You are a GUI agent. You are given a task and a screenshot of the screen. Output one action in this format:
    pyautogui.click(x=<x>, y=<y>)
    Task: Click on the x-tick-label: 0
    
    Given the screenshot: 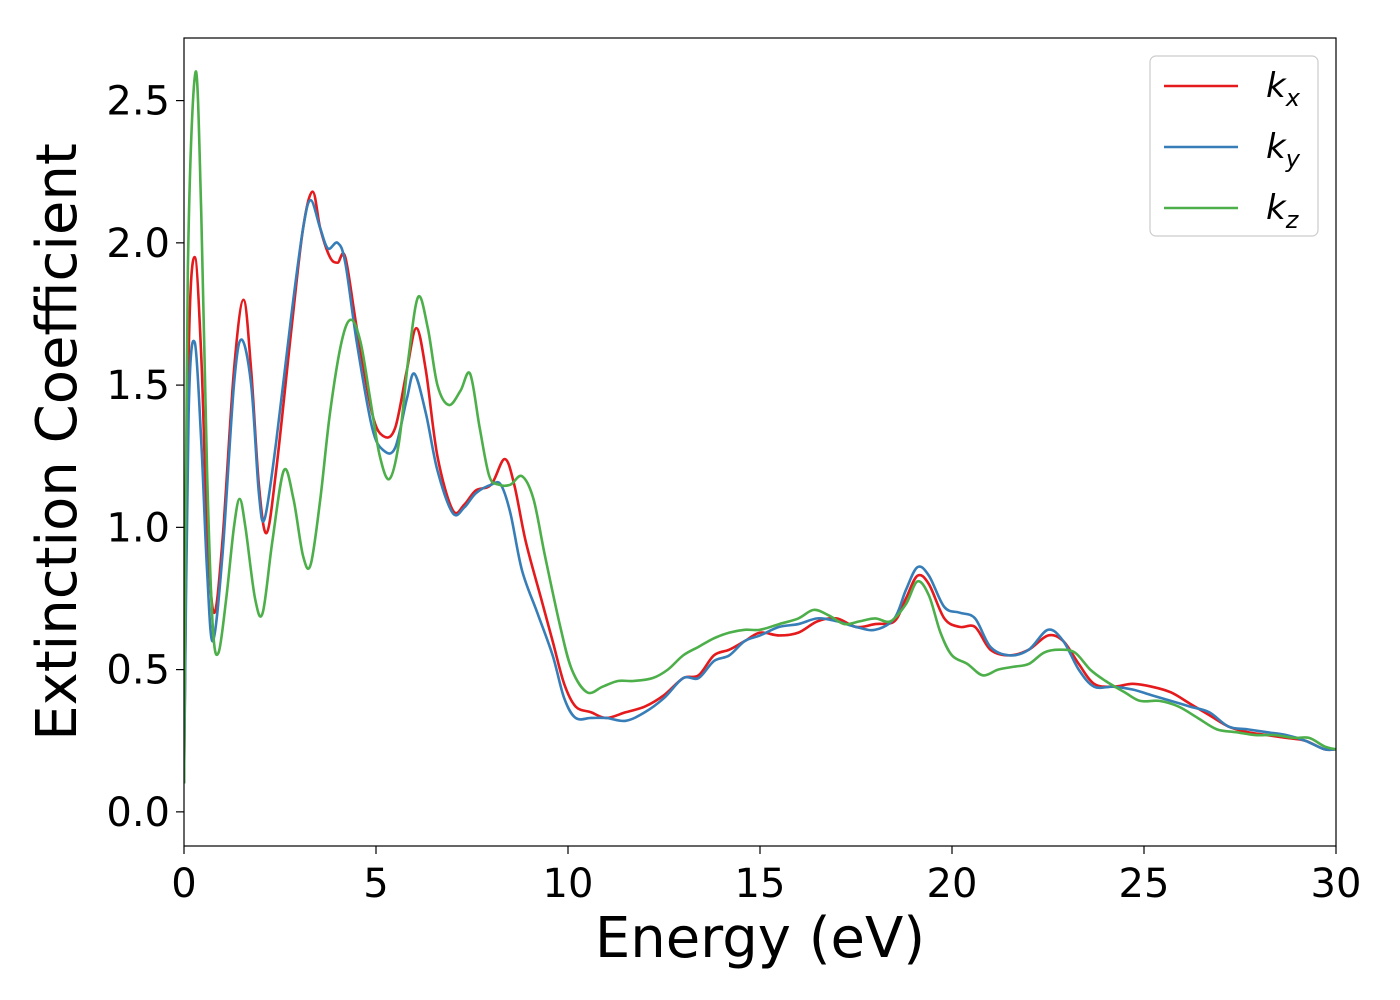 What is the action you would take?
    pyautogui.click(x=183, y=884)
    